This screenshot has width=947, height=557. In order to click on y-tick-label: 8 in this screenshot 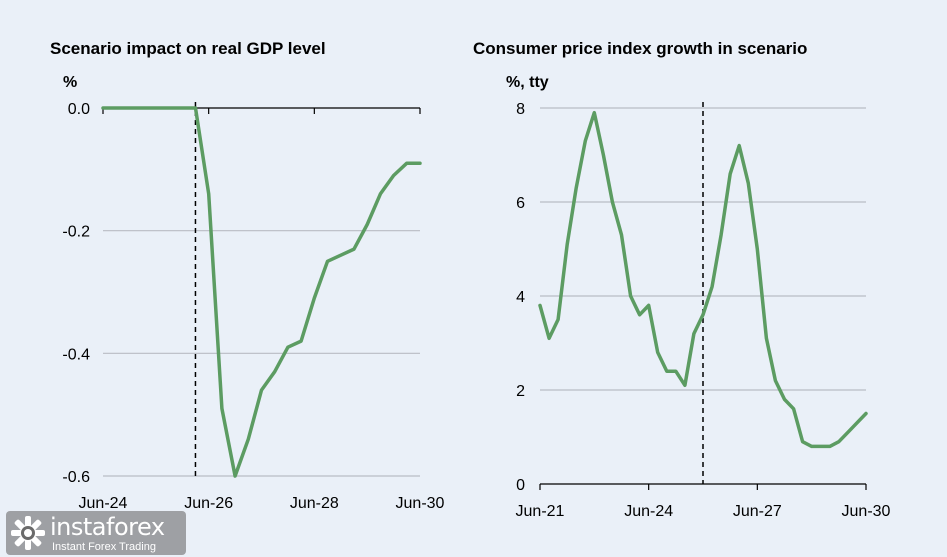, I will do `click(520, 109)`.